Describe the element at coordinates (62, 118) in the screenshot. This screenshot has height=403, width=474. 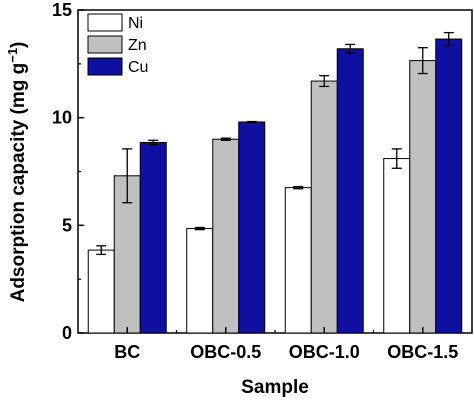
I see `y-tick-label-2: 10` at that location.